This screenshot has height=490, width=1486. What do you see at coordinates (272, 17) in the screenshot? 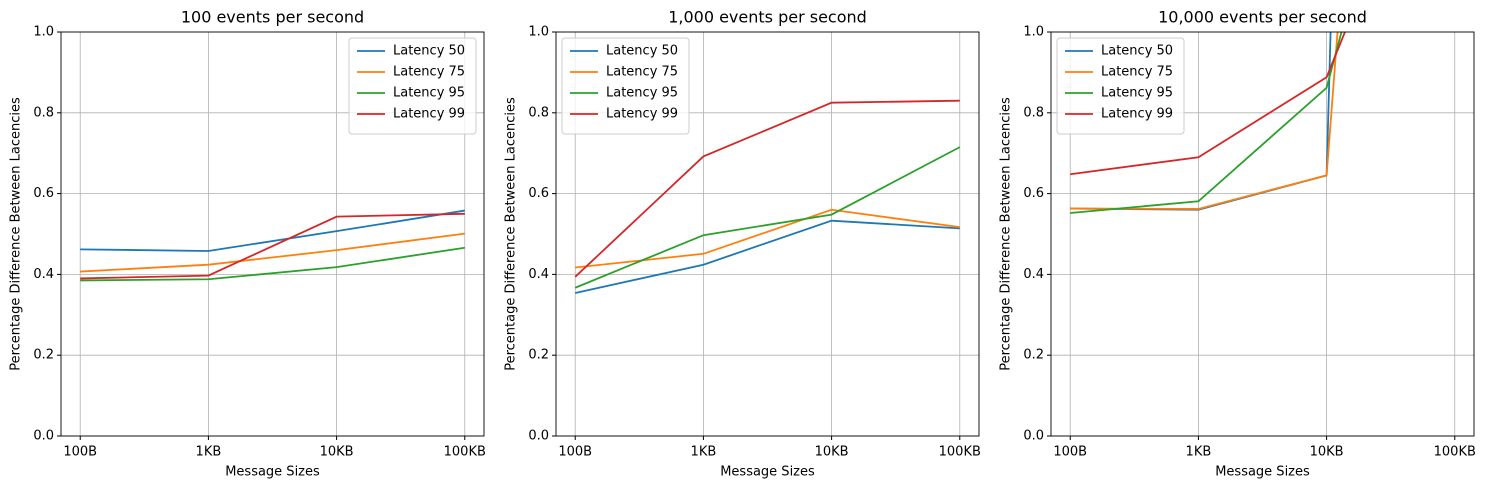
I see `chart-title: 100 events per second` at bounding box center [272, 17].